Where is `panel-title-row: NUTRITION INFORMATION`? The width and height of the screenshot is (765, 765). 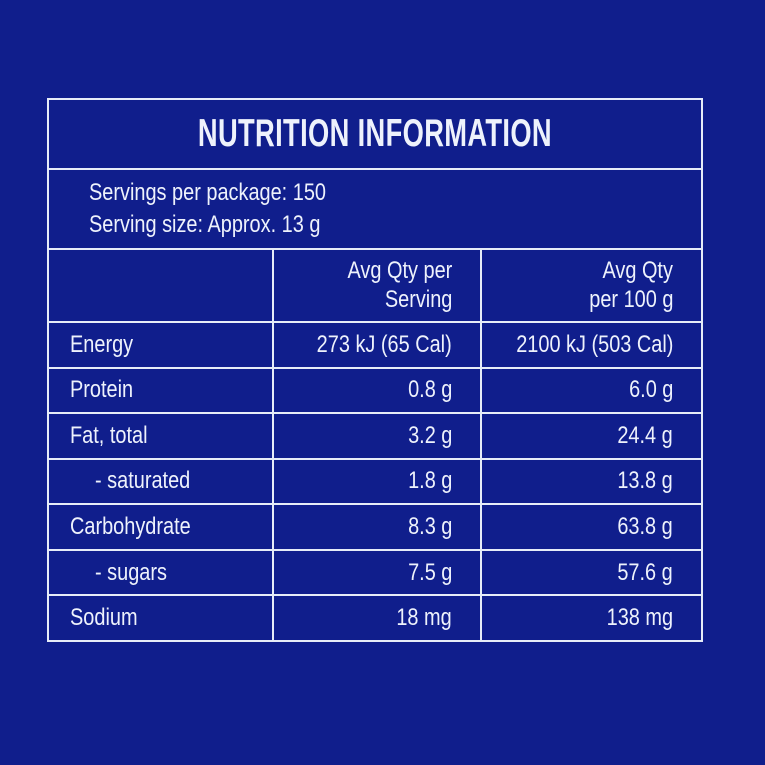 panel-title-row: NUTRITION INFORMATION is located at coordinates (375, 135).